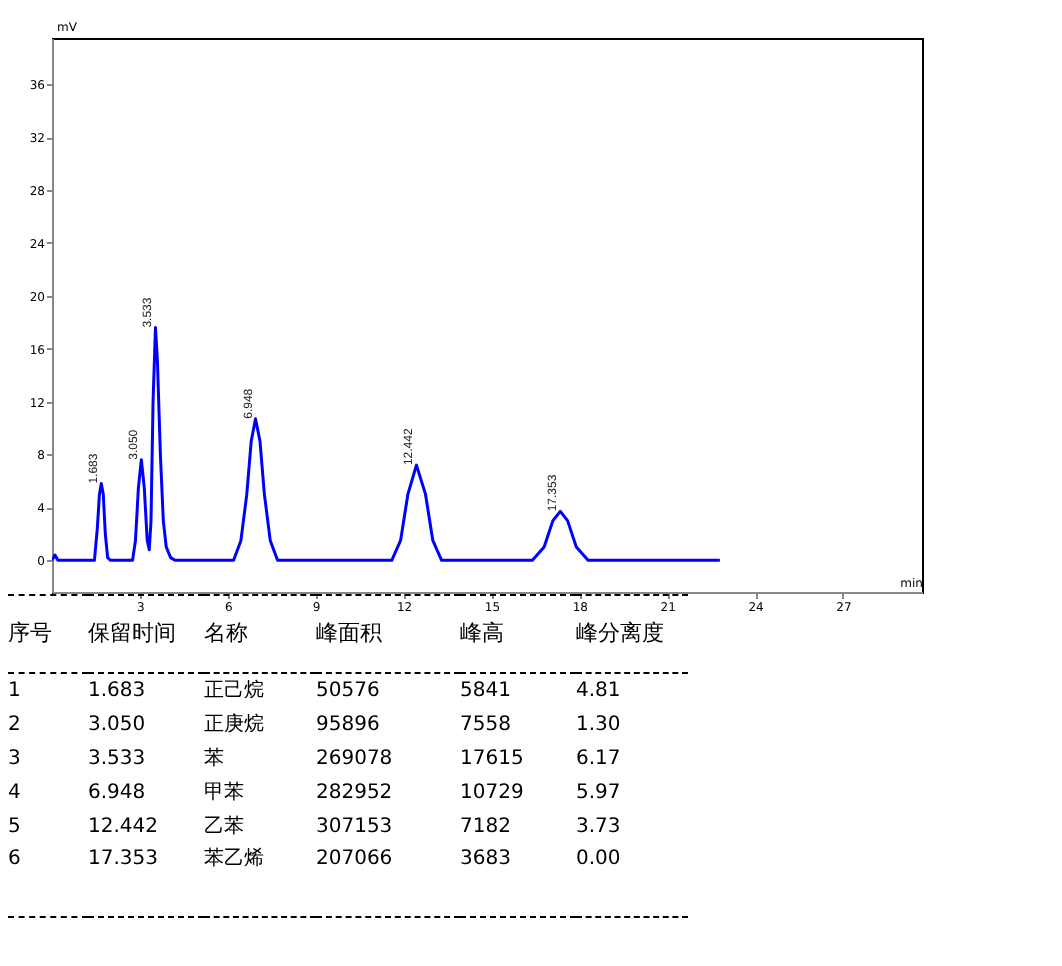 The image size is (1062, 966). I want to click on text: 序号 保留时间 名称 峰面积 峰高 峰分离度, so click(336, 633).